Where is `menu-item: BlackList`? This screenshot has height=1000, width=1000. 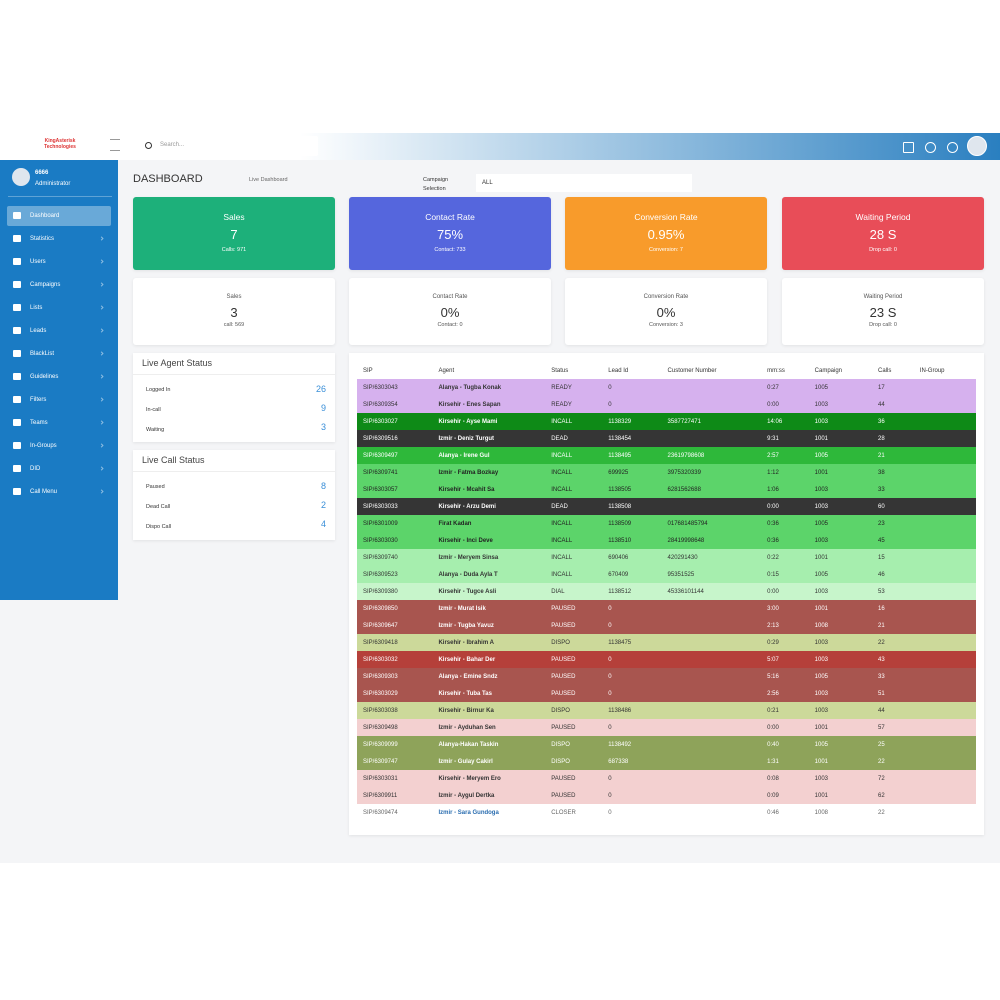
menu-item: BlackList is located at coordinates (59, 354).